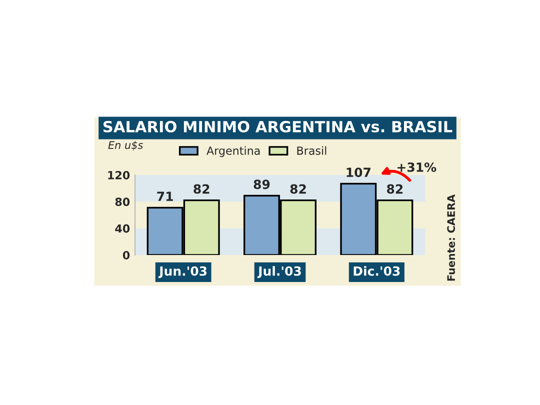 The width and height of the screenshot is (540, 405). Describe the element at coordinates (119, 175) in the screenshot. I see `y-tick-label: 120` at that location.